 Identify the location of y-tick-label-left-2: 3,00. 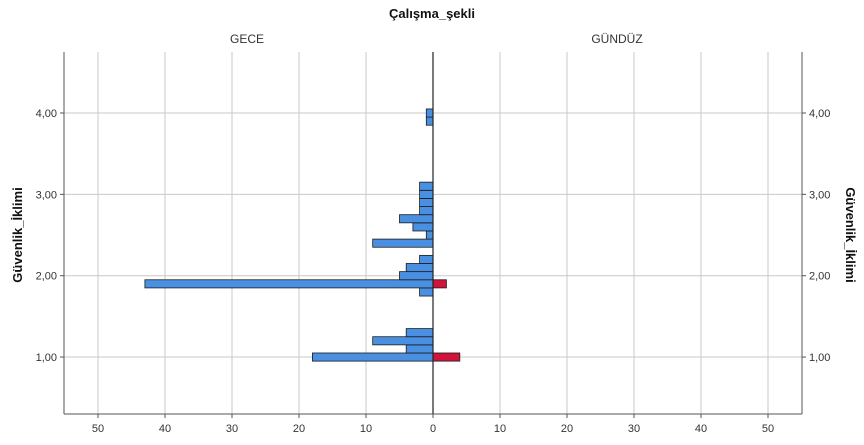
(46, 195).